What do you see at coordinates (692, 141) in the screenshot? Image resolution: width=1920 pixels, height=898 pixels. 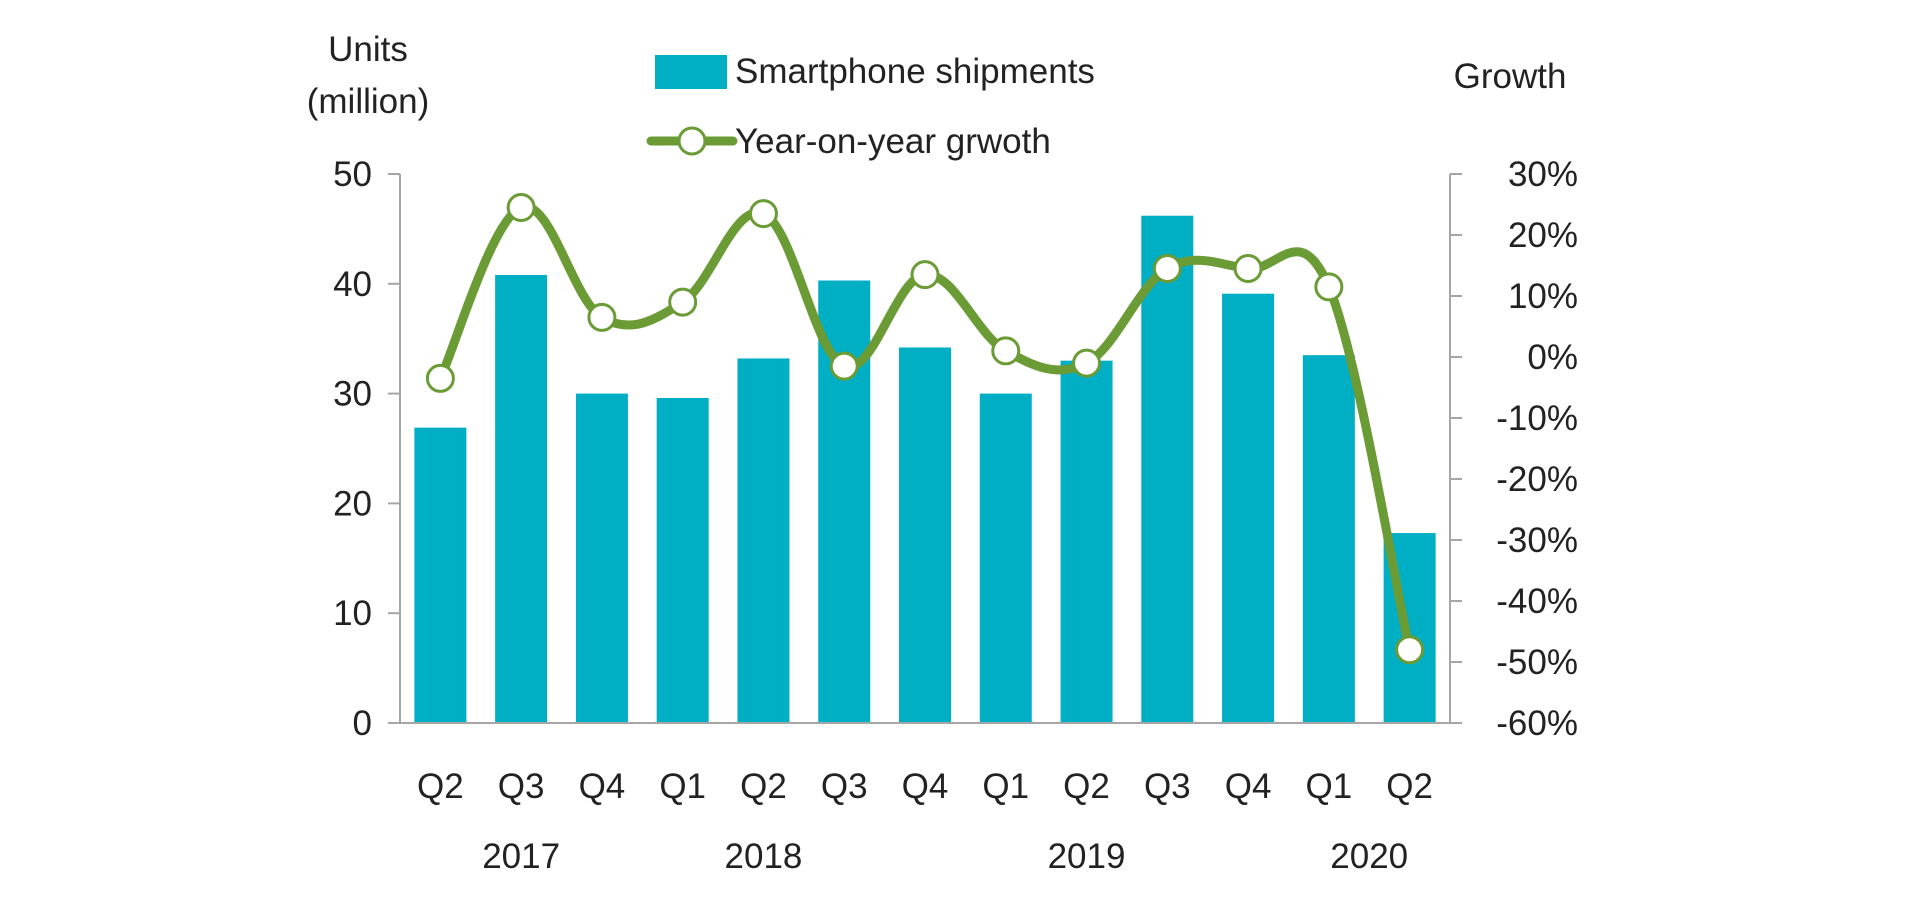 I see `legend-line-marker` at bounding box center [692, 141].